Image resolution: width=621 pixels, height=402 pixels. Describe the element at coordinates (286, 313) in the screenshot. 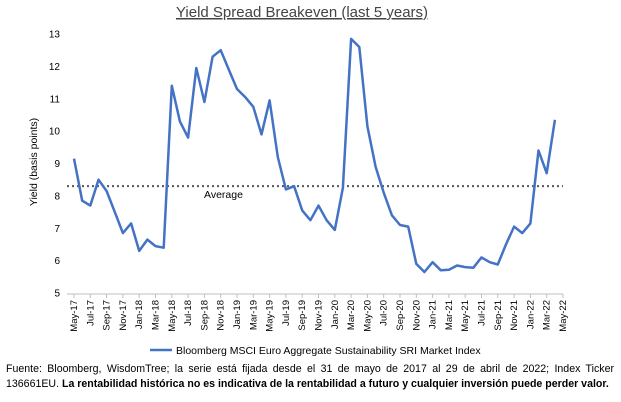

I see `x-tick-label: Jul-19` at that location.